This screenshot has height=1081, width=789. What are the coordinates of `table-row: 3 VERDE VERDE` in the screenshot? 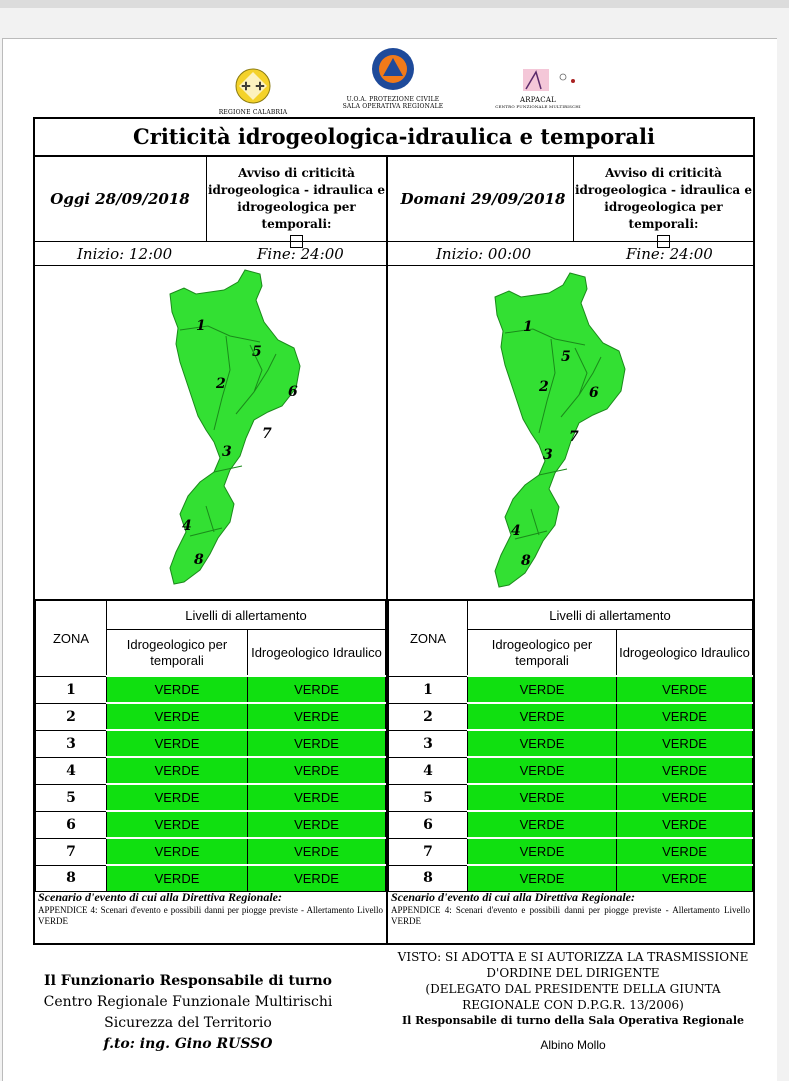 It's located at (570, 743).